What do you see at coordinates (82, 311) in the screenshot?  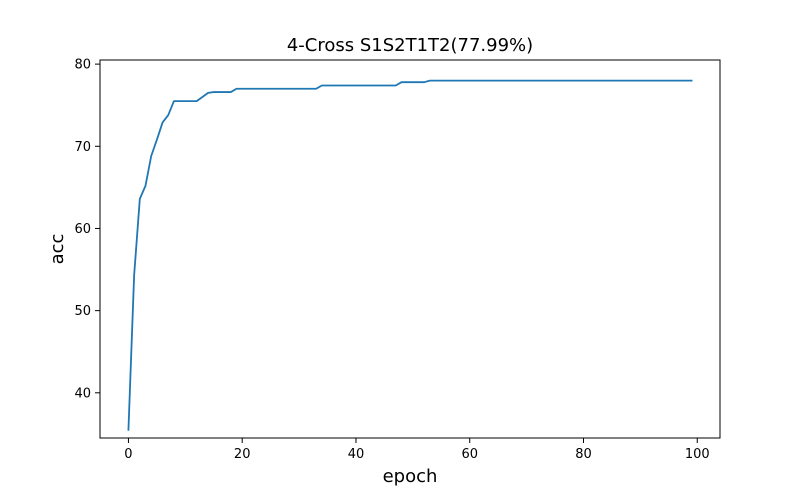 I see `y-tick-label: 50` at bounding box center [82, 311].